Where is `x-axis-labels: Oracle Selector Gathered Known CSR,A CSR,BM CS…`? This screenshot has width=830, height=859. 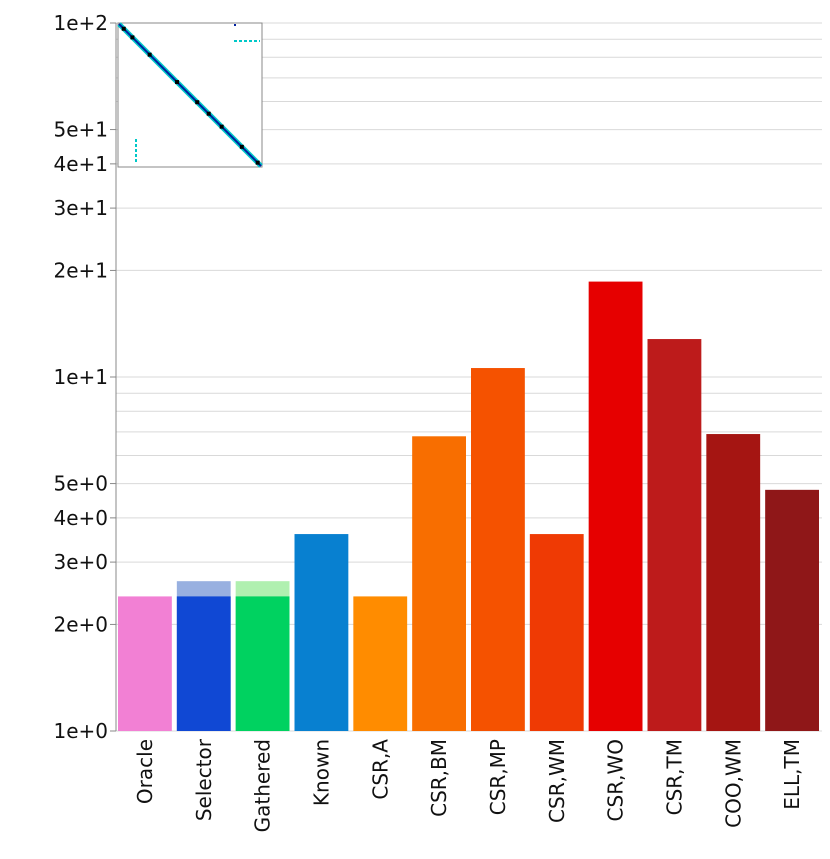
x-axis-labels: Oracle Selector Gathered Known CSR,A CSR,BM CS… is located at coordinates (468, 785).